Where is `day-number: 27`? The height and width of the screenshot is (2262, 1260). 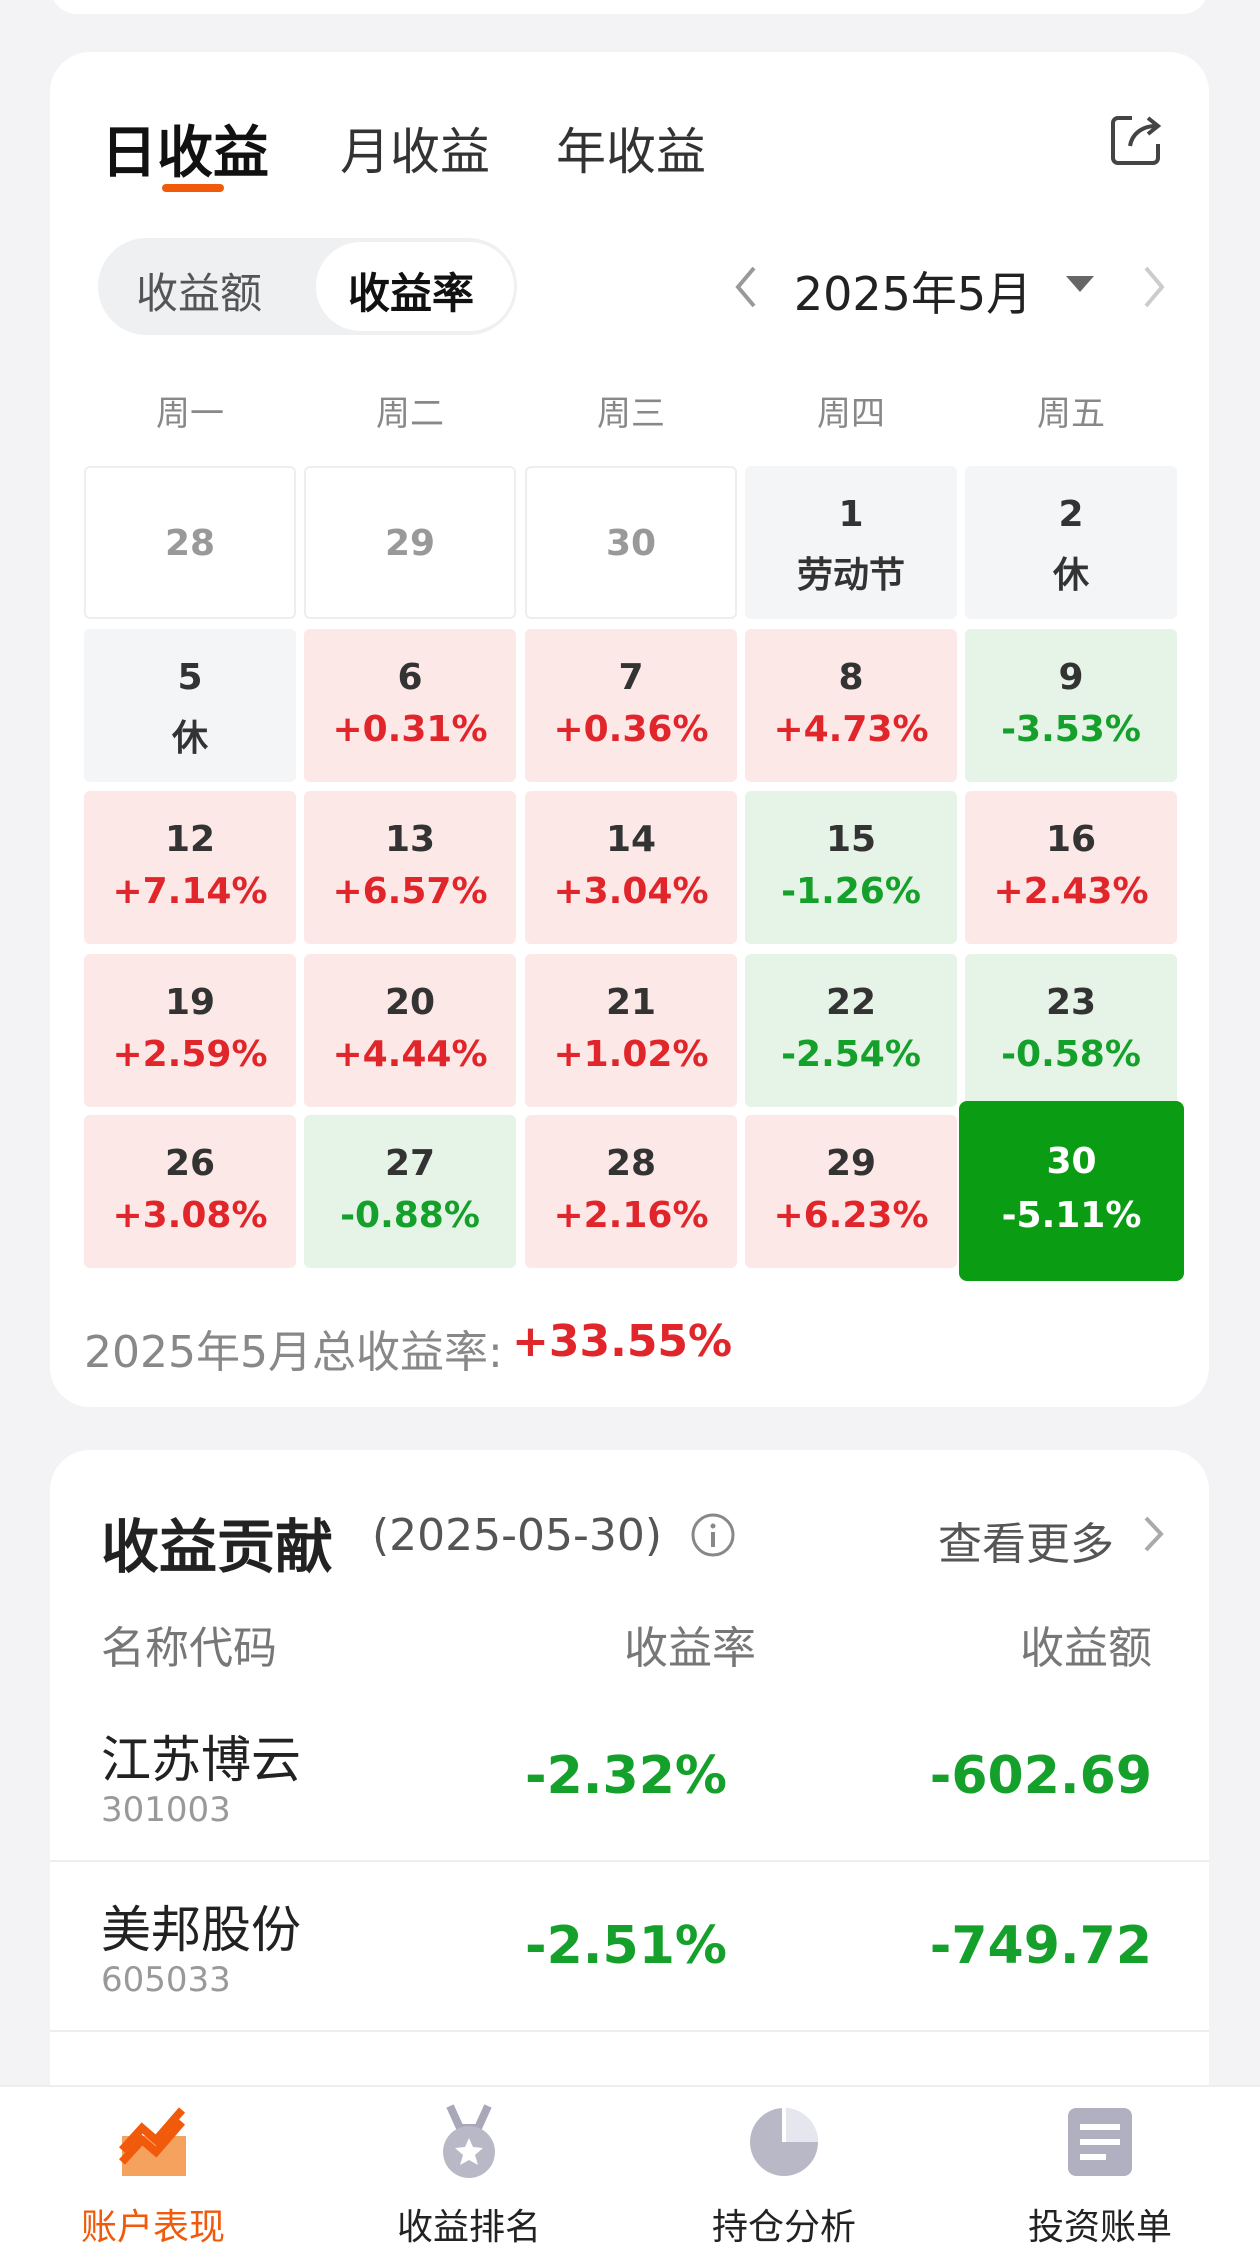 day-number: 27 is located at coordinates (410, 1163).